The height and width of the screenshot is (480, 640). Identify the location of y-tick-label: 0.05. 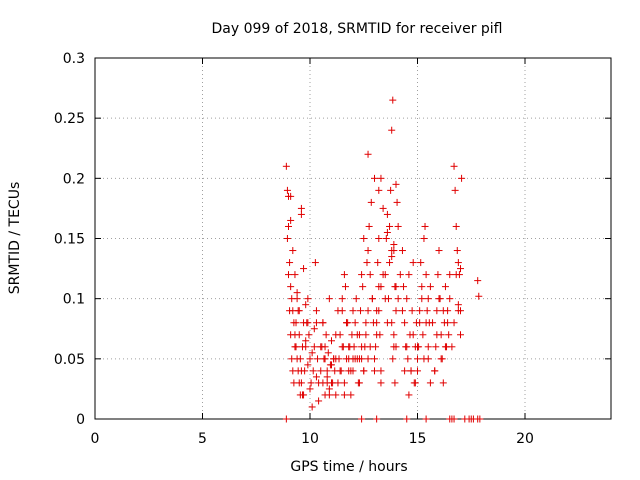
(69, 360).